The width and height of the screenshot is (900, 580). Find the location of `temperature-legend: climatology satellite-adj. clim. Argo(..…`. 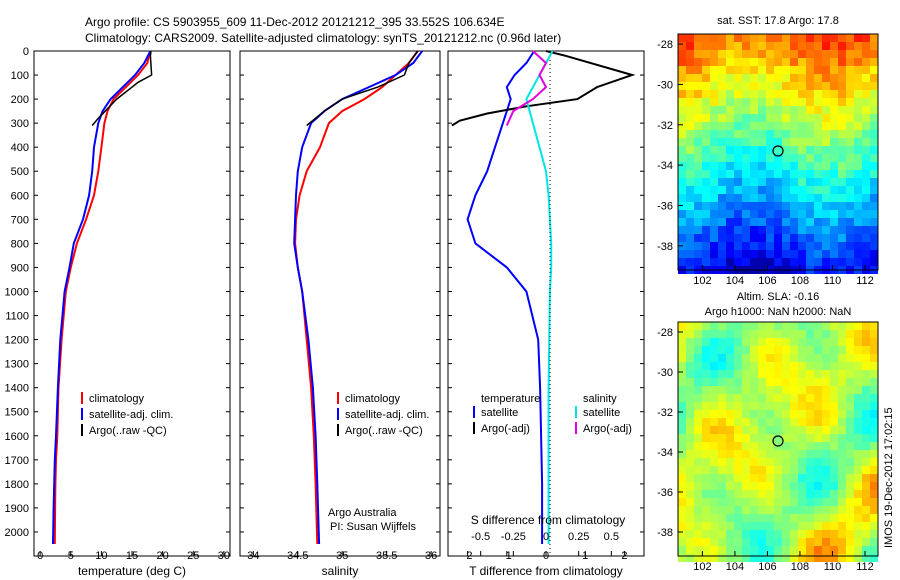

temperature-legend: climatology satellite-adj. clim. Argo(..… is located at coordinates (127, 414).